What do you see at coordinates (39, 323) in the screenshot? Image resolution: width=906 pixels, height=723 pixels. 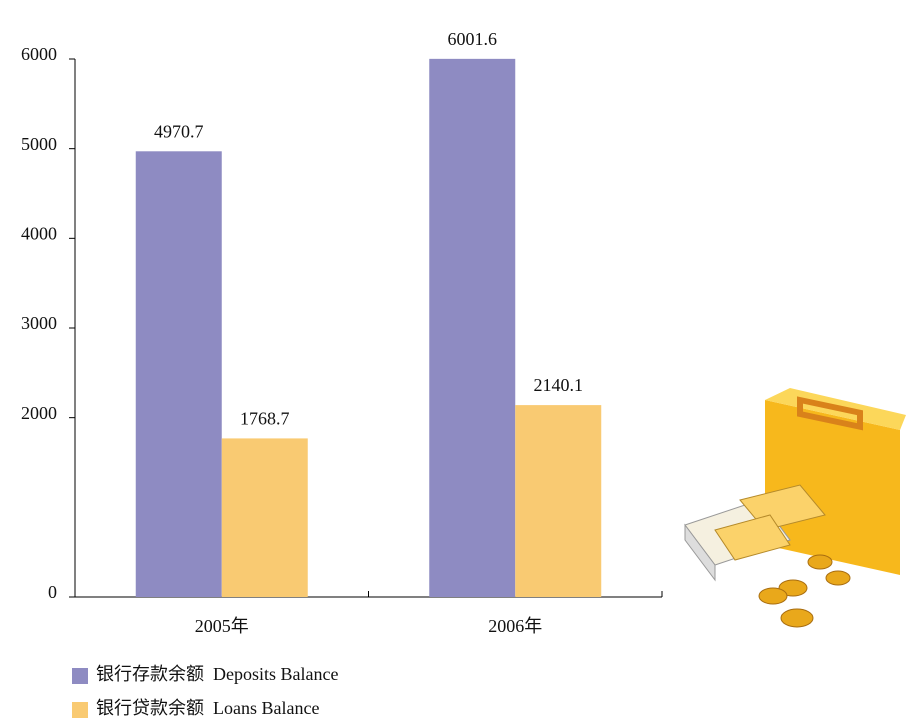 I see `y-tick-label: 3000` at bounding box center [39, 323].